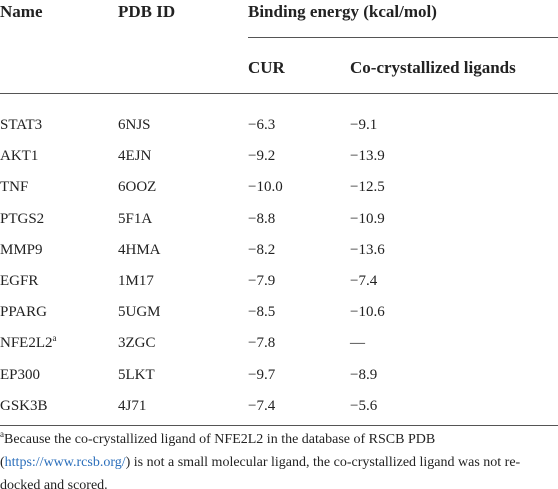 This screenshot has width=558, height=489. I want to click on cell-text: −8.9, so click(364, 374).